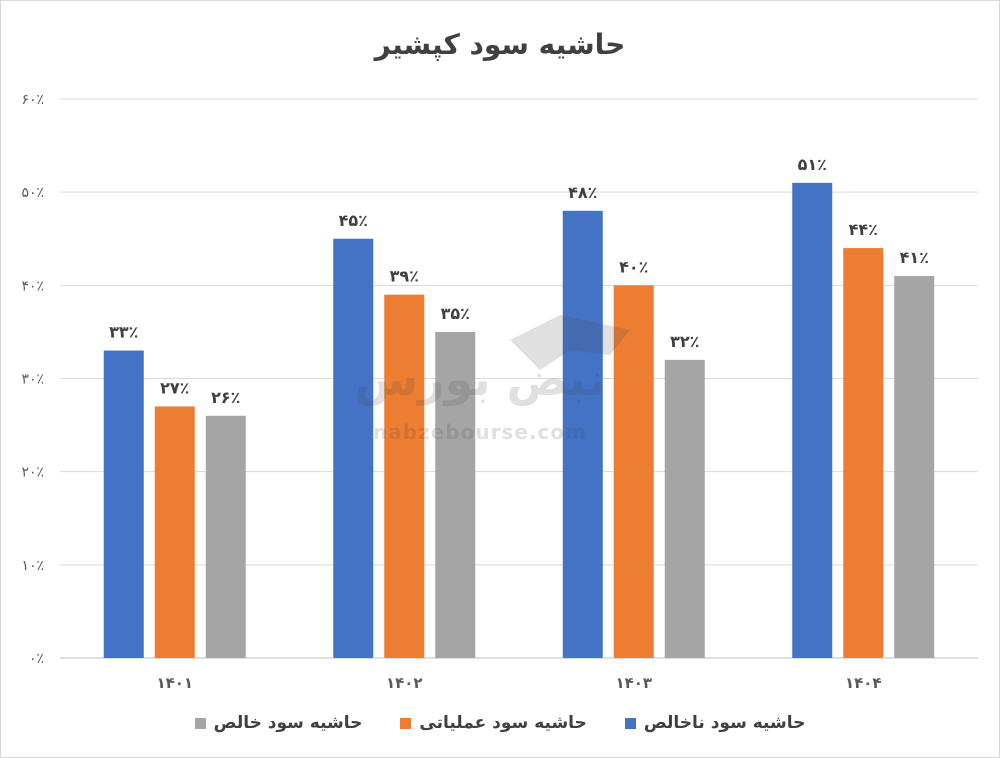 The height and width of the screenshot is (758, 1000). What do you see at coordinates (455, 313) in the screenshot?
I see `data-label: ۳۵٪` at bounding box center [455, 313].